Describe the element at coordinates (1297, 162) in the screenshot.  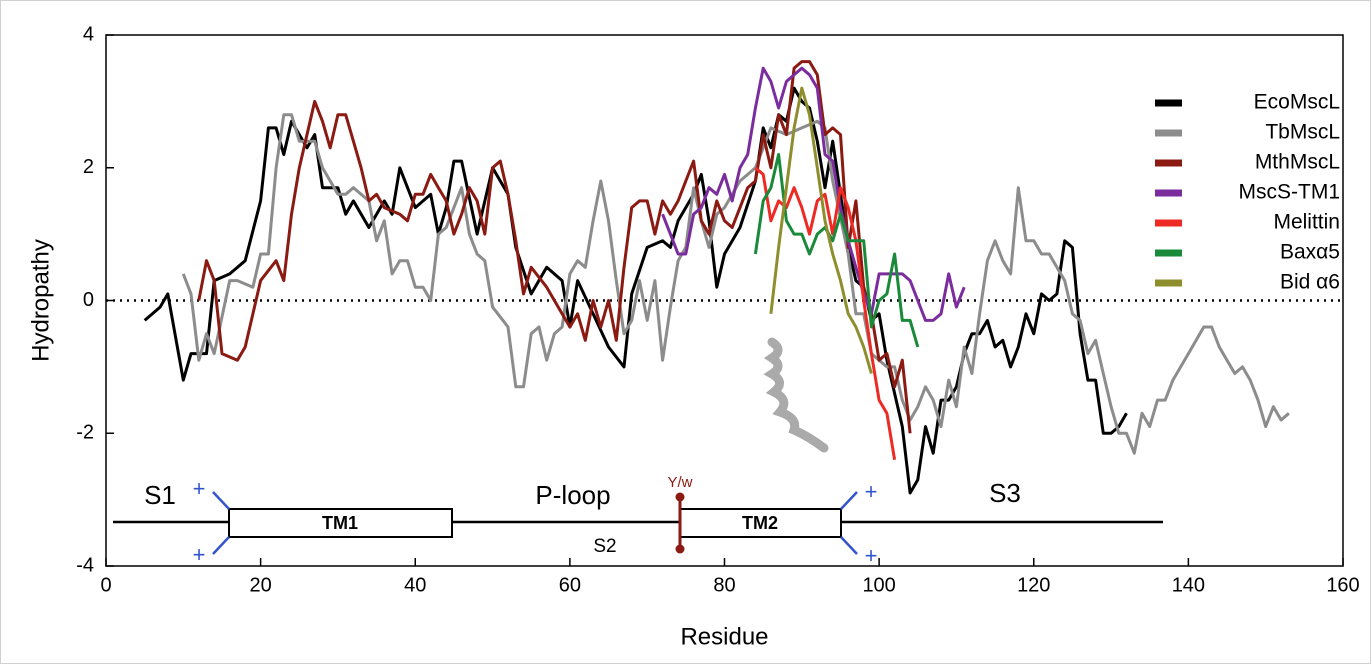
I see `legend-label: MthMscL` at that location.